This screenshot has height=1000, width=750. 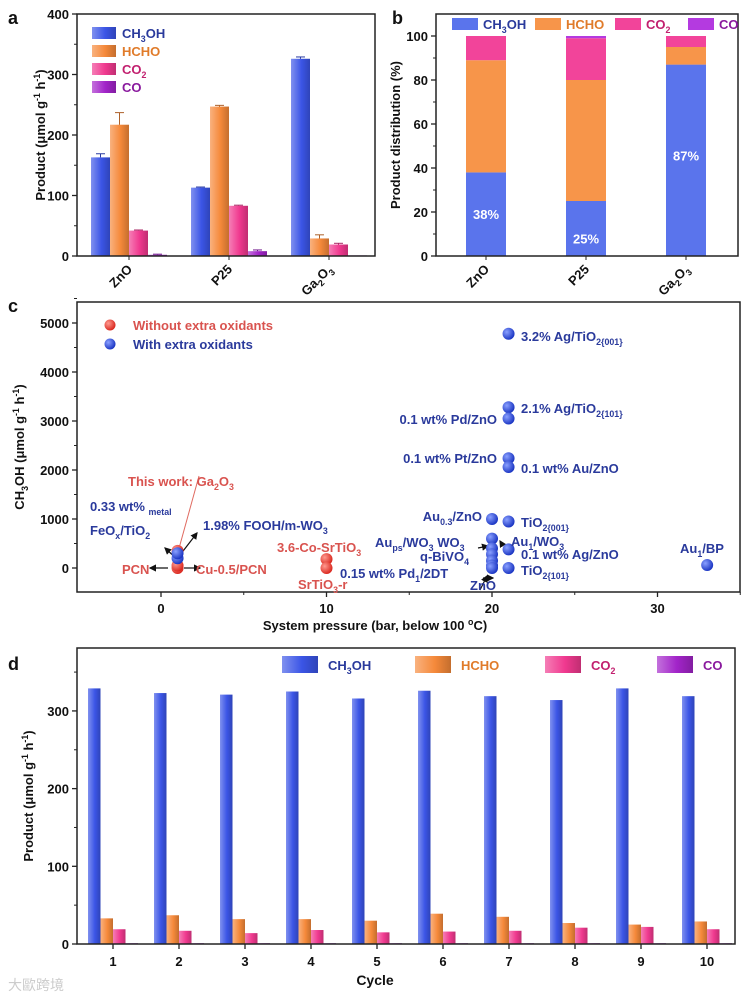 What do you see at coordinates (483, 547) in the screenshot?
I see `annotation-arrow` at bounding box center [483, 547].